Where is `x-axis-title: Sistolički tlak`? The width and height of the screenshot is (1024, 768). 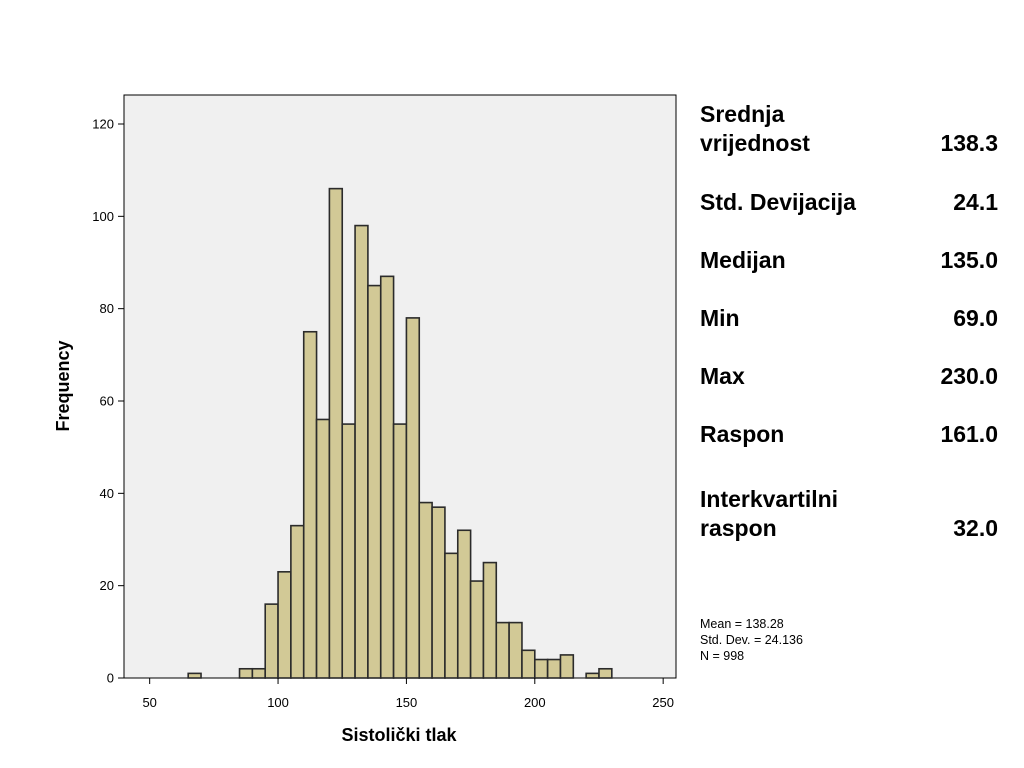
x-axis-title: Sistolički tlak is located at coordinates (399, 735).